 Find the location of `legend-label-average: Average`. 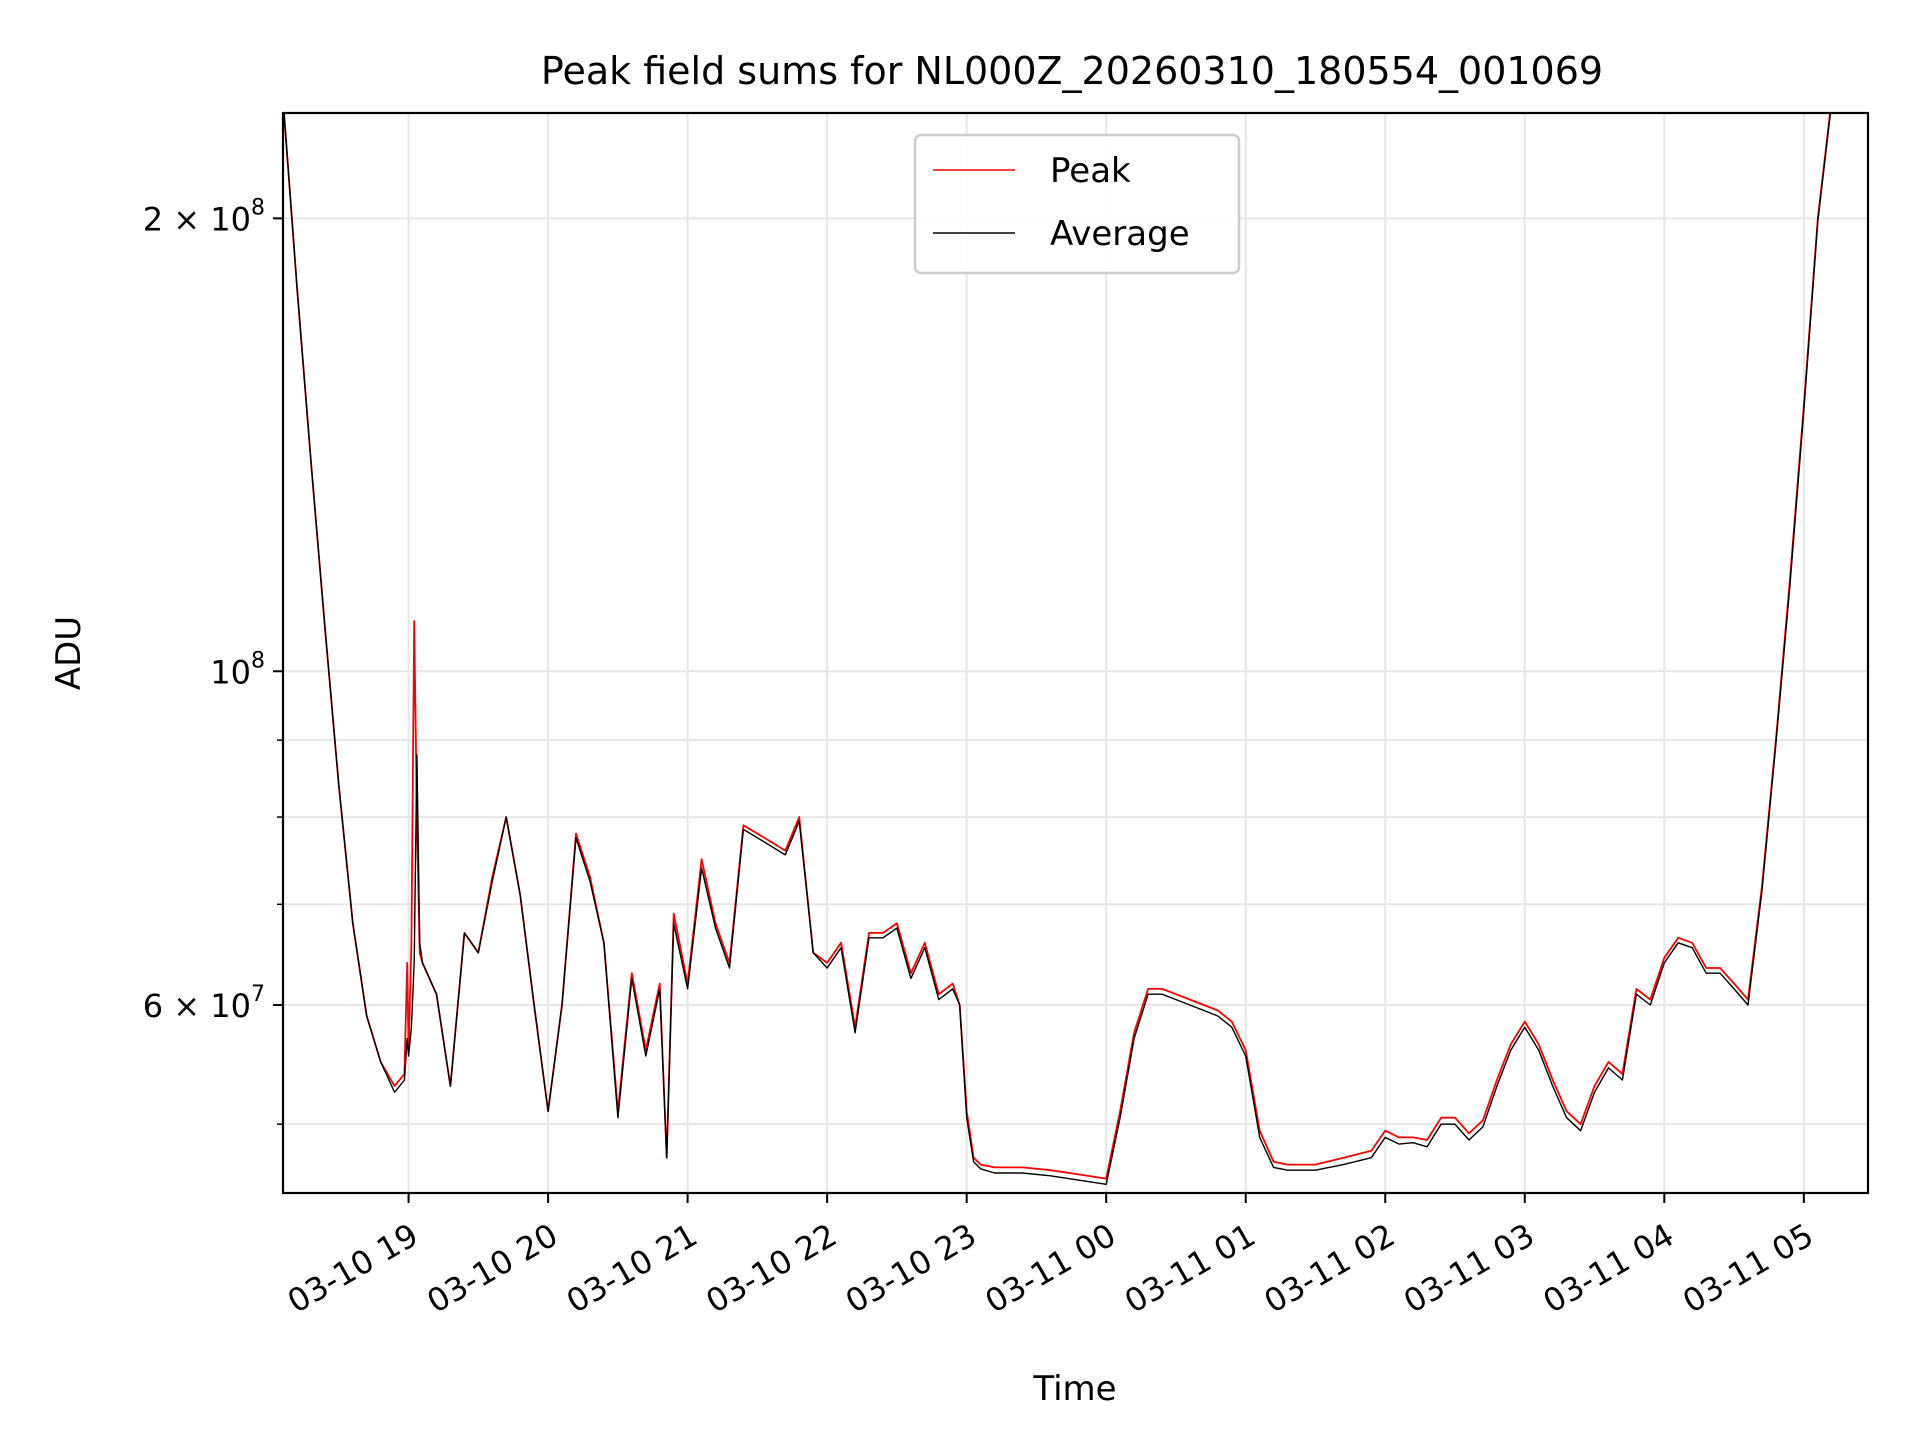

legend-label-average: Average is located at coordinates (1120, 234).